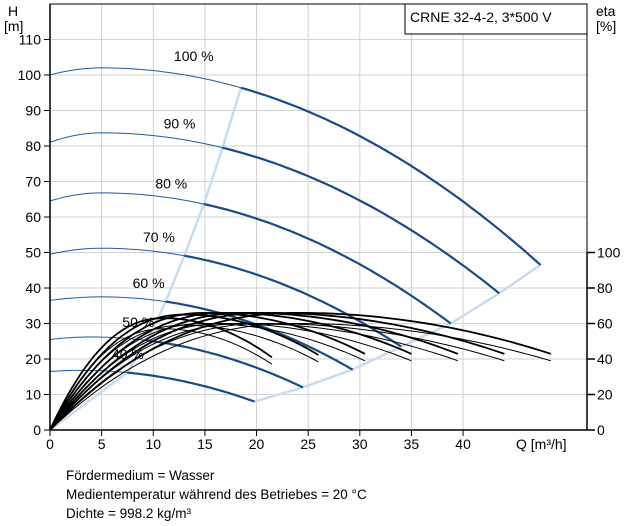 The height and width of the screenshot is (526, 636). Describe the element at coordinates (33, 324) in the screenshot. I see `y-tick-label: 30` at that location.